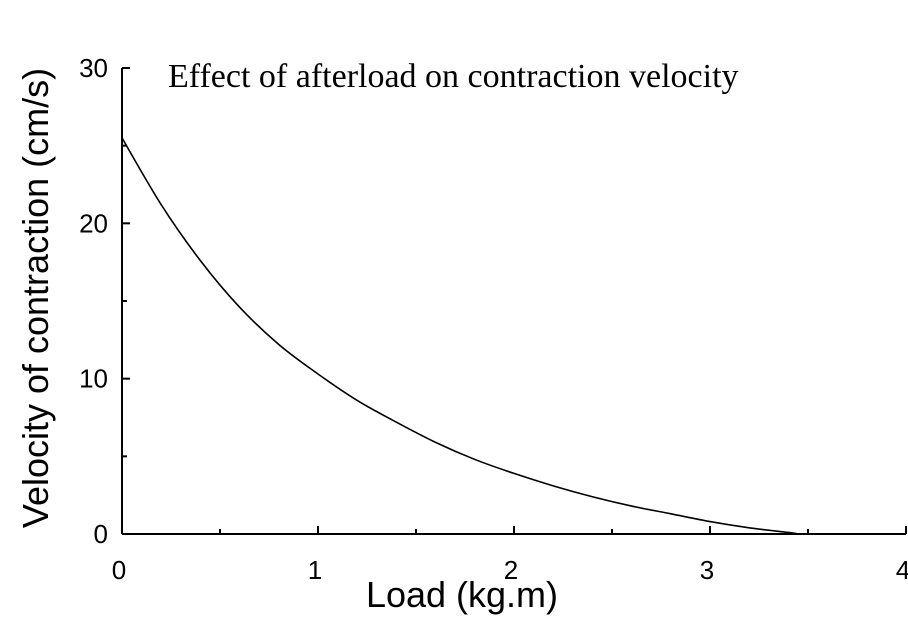  I want to click on x-tick-label: 2, so click(511, 570).